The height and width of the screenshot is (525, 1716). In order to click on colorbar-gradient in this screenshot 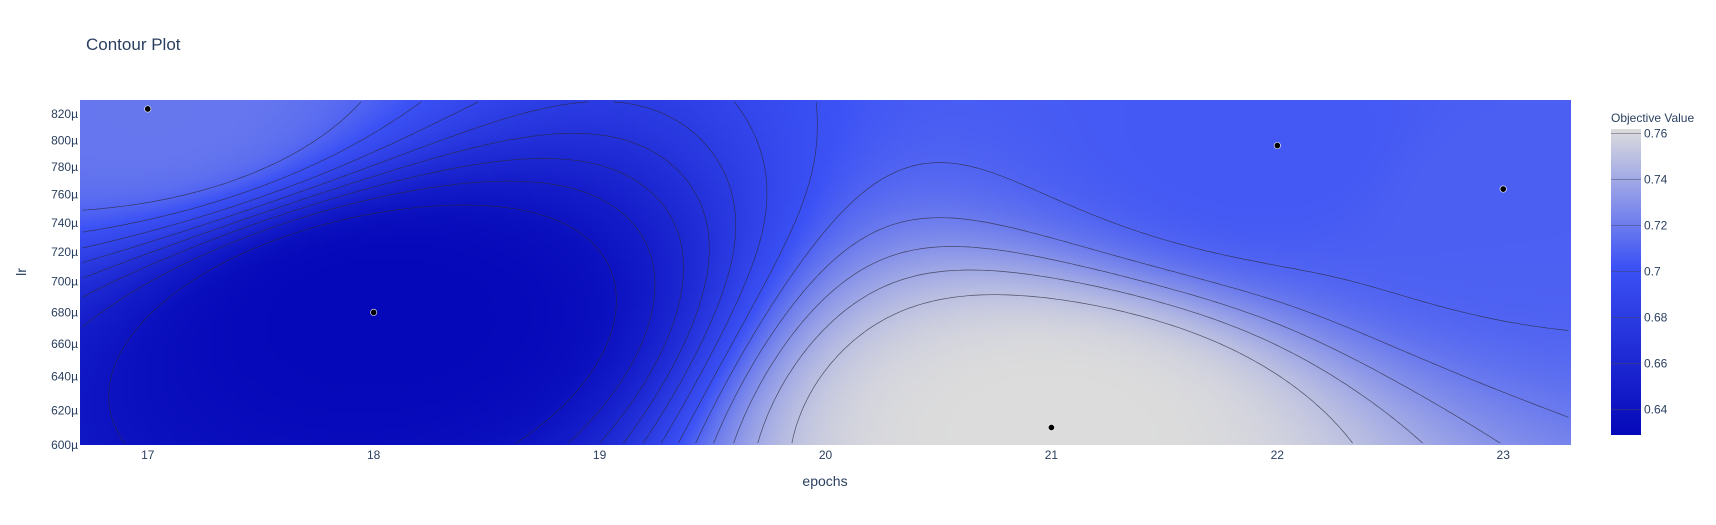, I will do `click(1626, 282)`.